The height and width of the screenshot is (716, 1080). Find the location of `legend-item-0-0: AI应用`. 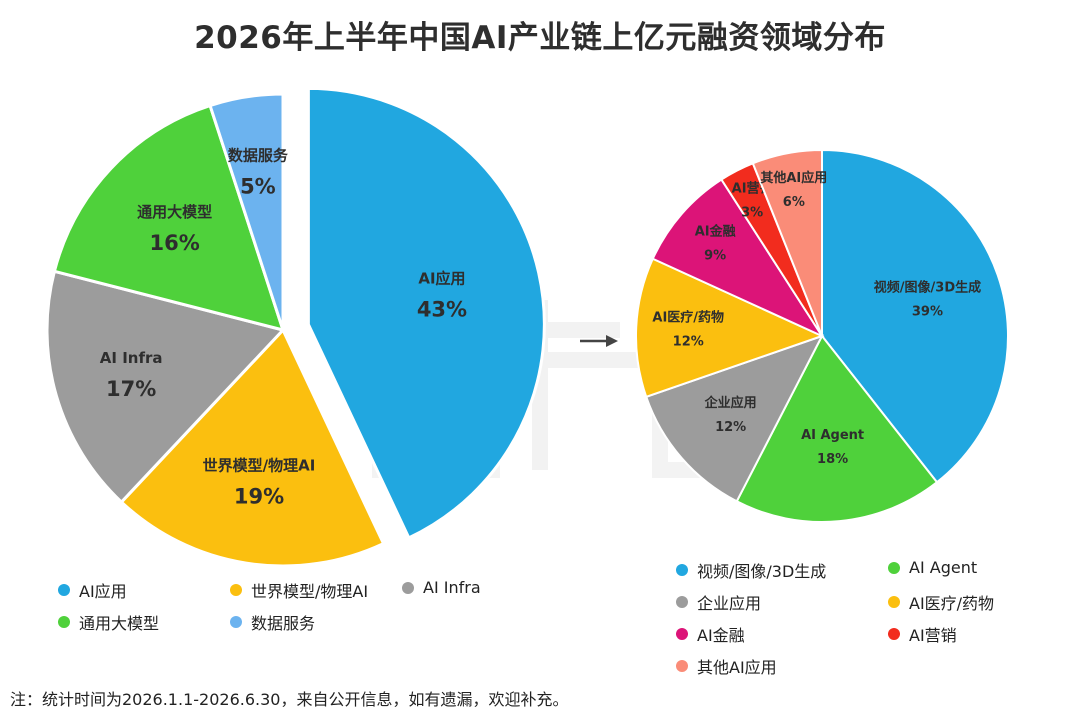

legend-item-0-0: AI应用 is located at coordinates (92, 590).